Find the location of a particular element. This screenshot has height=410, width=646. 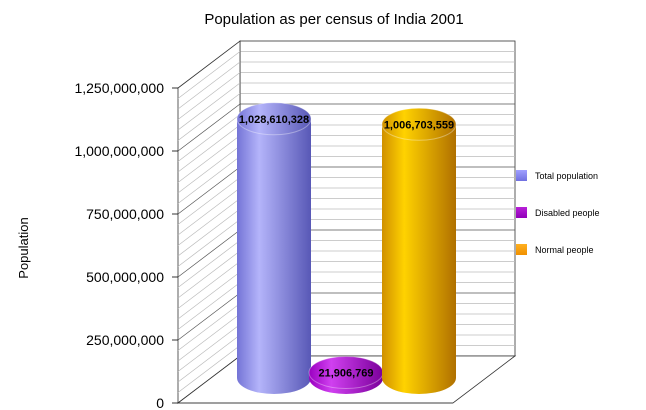

chart-side-wall is located at coordinates (209, 222).